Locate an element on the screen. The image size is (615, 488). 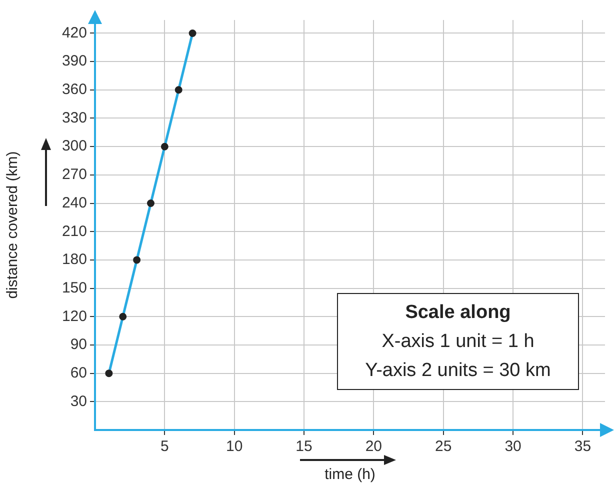
x-tick-label: 30 is located at coordinates (513, 447).